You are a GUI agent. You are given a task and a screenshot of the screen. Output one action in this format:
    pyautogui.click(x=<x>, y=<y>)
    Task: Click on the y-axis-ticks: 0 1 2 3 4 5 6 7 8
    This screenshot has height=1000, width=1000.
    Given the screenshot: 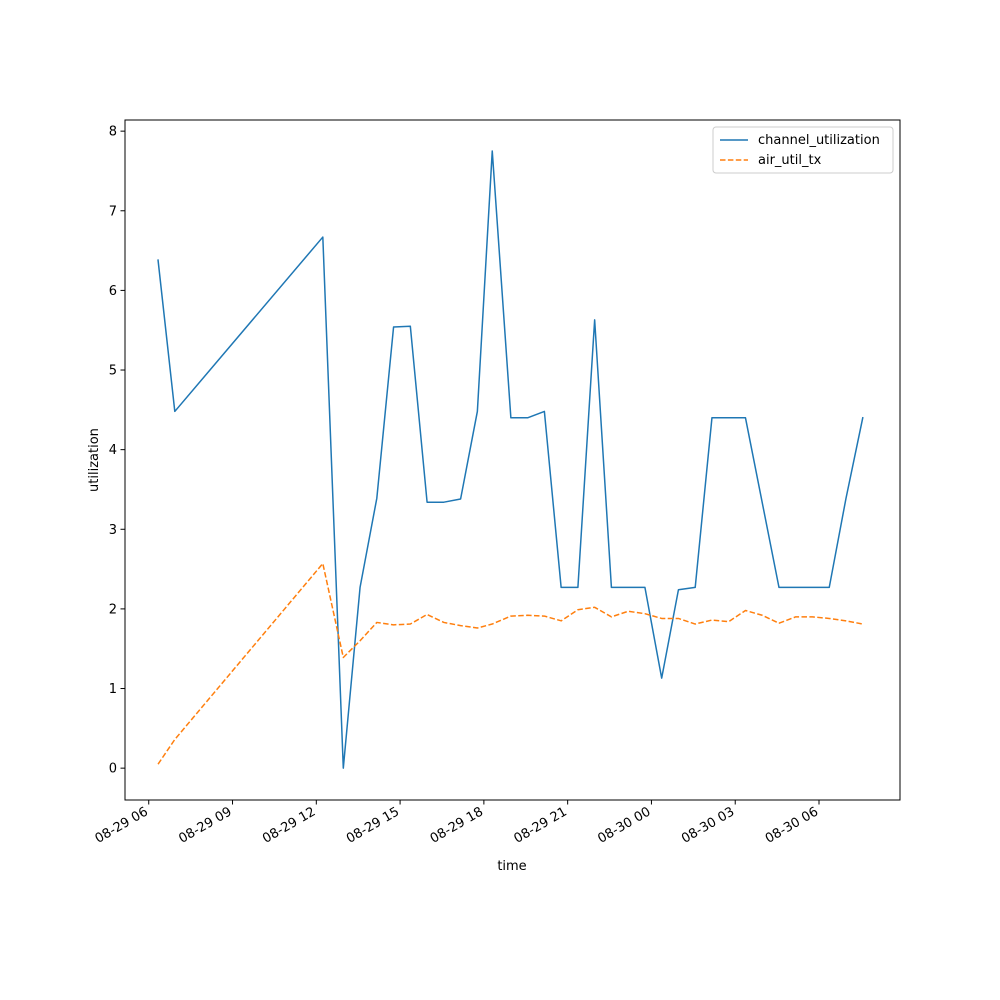 What is the action you would take?
    pyautogui.click(x=117, y=451)
    